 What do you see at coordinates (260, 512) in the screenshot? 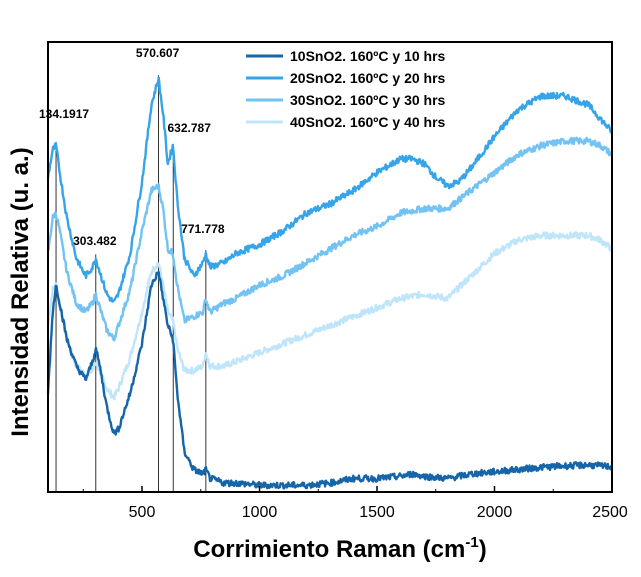
I see `x-tick-label-2: 1000` at bounding box center [260, 512].